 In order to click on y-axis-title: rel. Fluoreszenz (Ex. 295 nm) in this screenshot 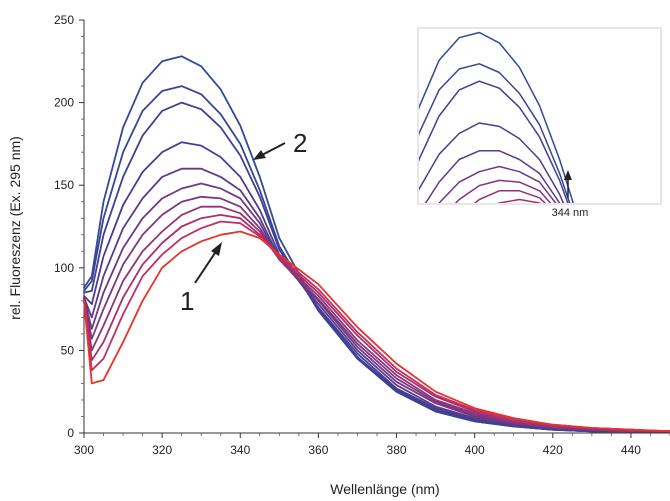, I will do `click(15, 228)`.